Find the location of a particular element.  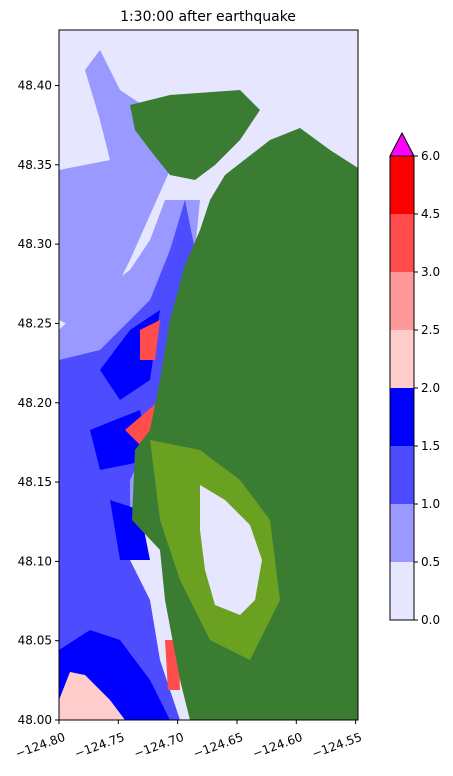

colorbar-tick-label: 1.5 is located at coordinates (430, 446).